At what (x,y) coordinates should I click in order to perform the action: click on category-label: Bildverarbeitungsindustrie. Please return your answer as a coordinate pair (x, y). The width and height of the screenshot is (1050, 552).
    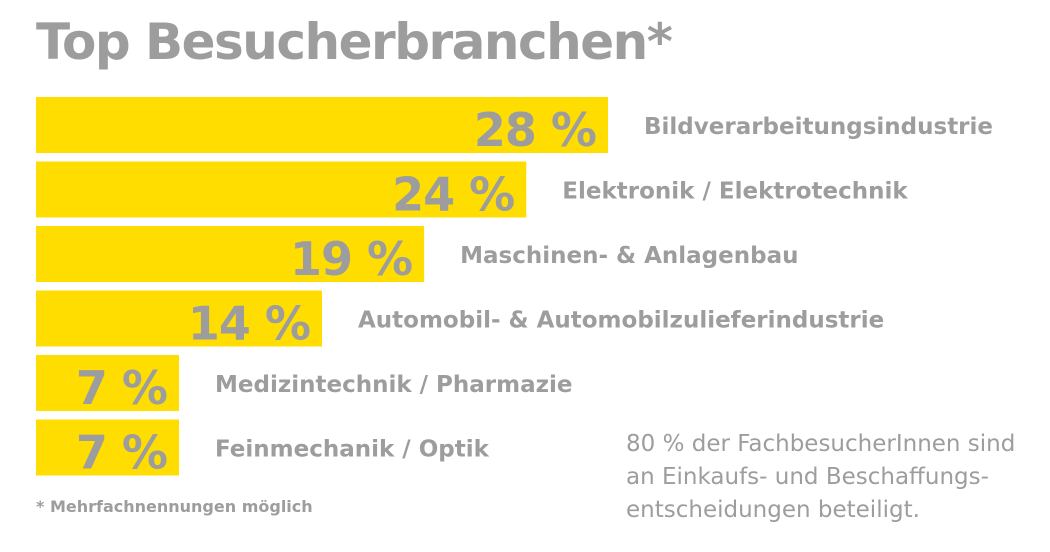
    Looking at the image, I should click on (818, 127).